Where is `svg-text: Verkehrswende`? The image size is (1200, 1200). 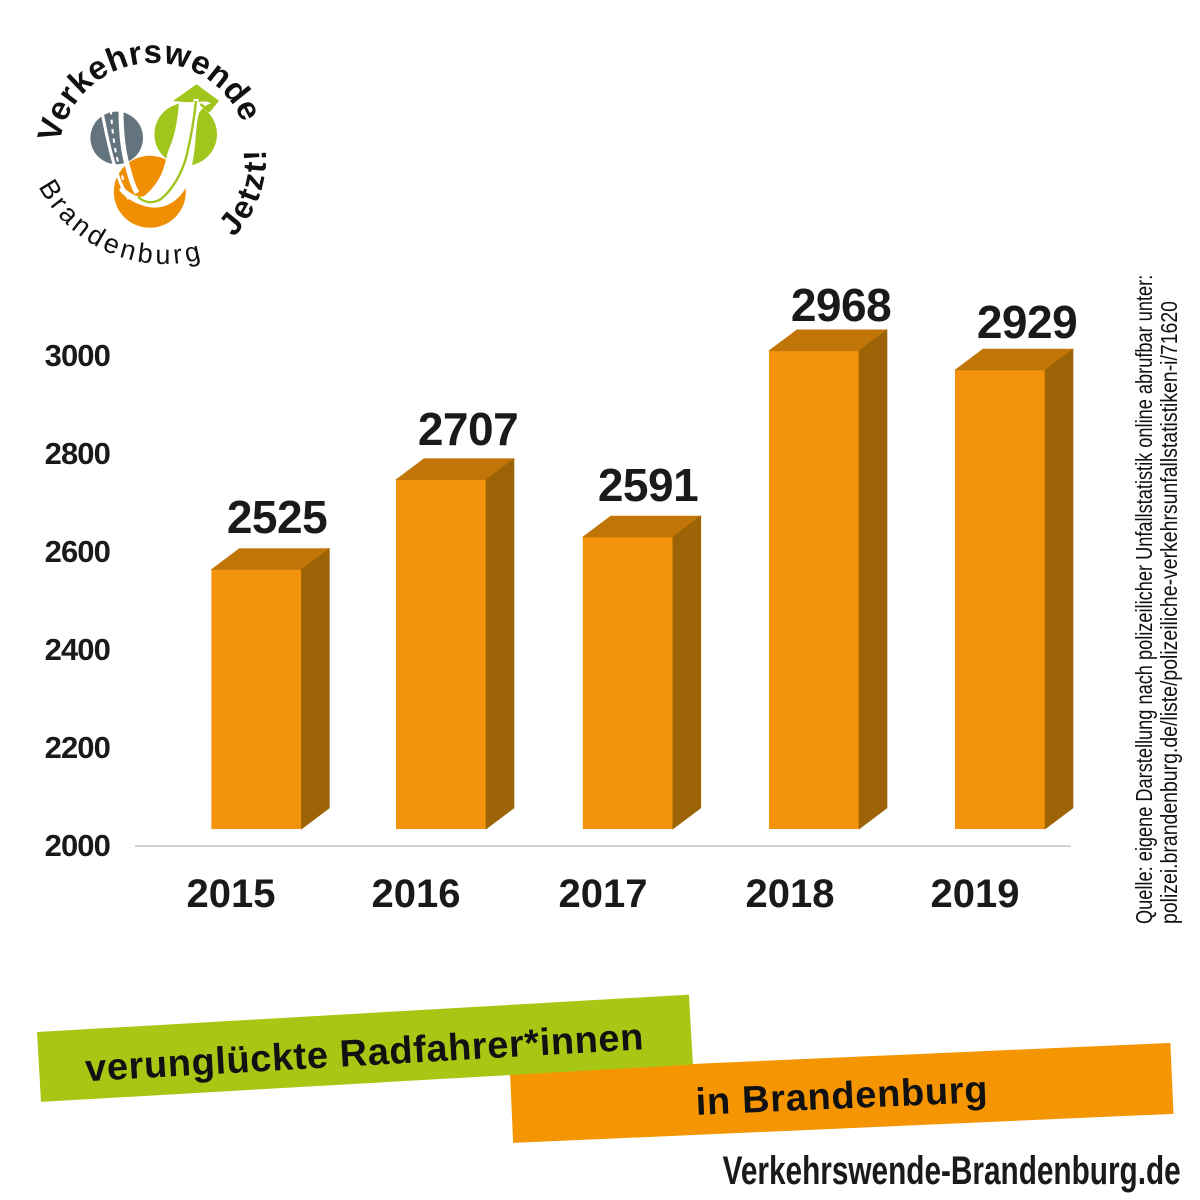 svg-text: Verkehrswende is located at coordinates (150, 89).